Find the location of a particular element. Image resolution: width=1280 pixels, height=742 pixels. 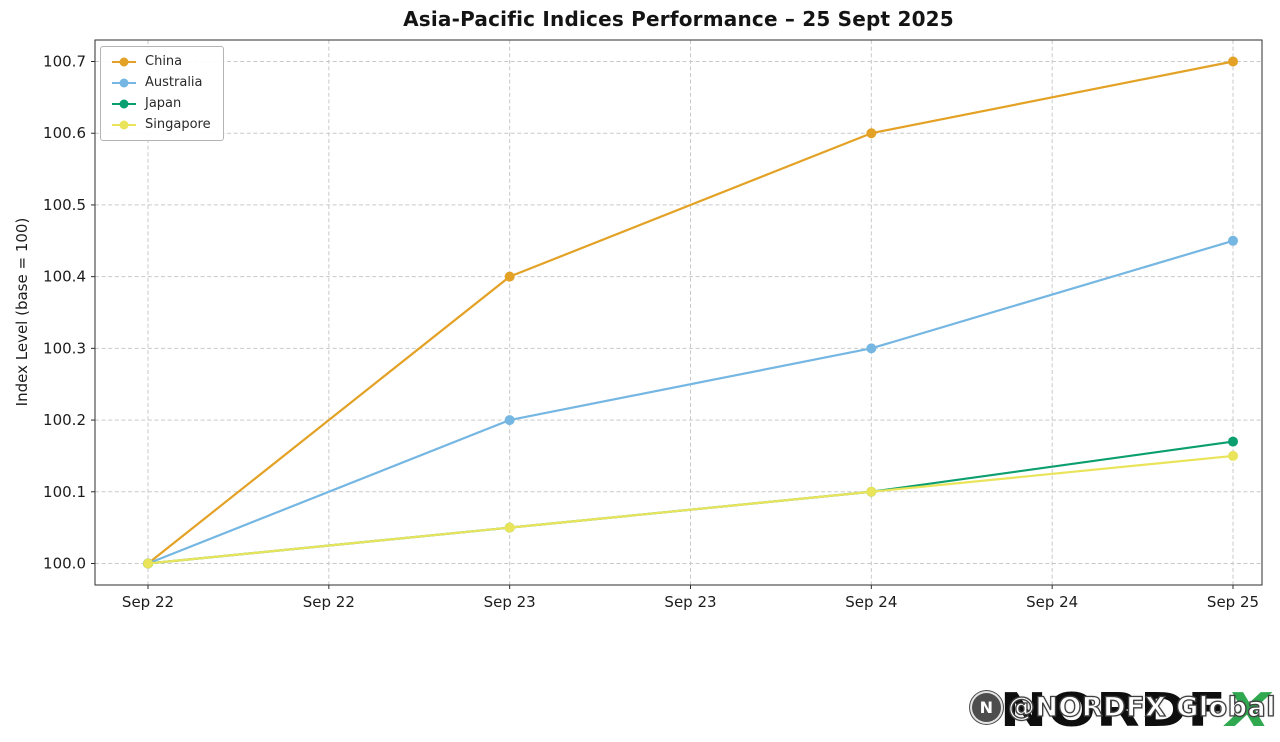

nordfx-logo: NORDFX is located at coordinates (1135, 710).